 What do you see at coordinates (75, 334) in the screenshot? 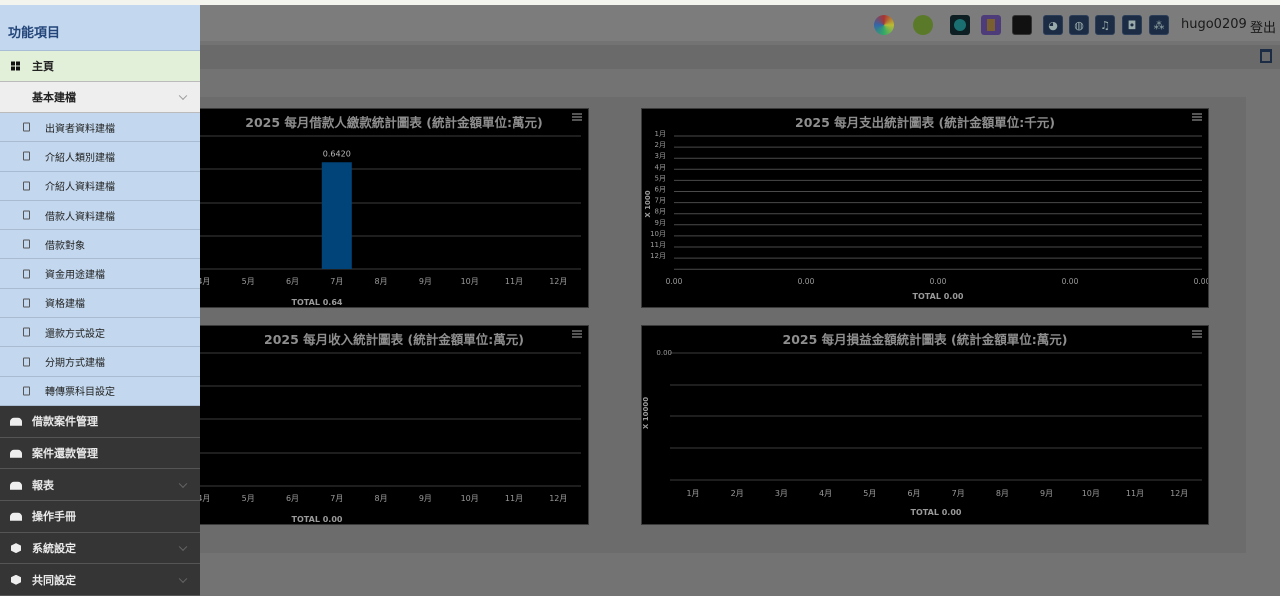
I see `sidebar-item-label: 還款方式設定` at bounding box center [75, 334].